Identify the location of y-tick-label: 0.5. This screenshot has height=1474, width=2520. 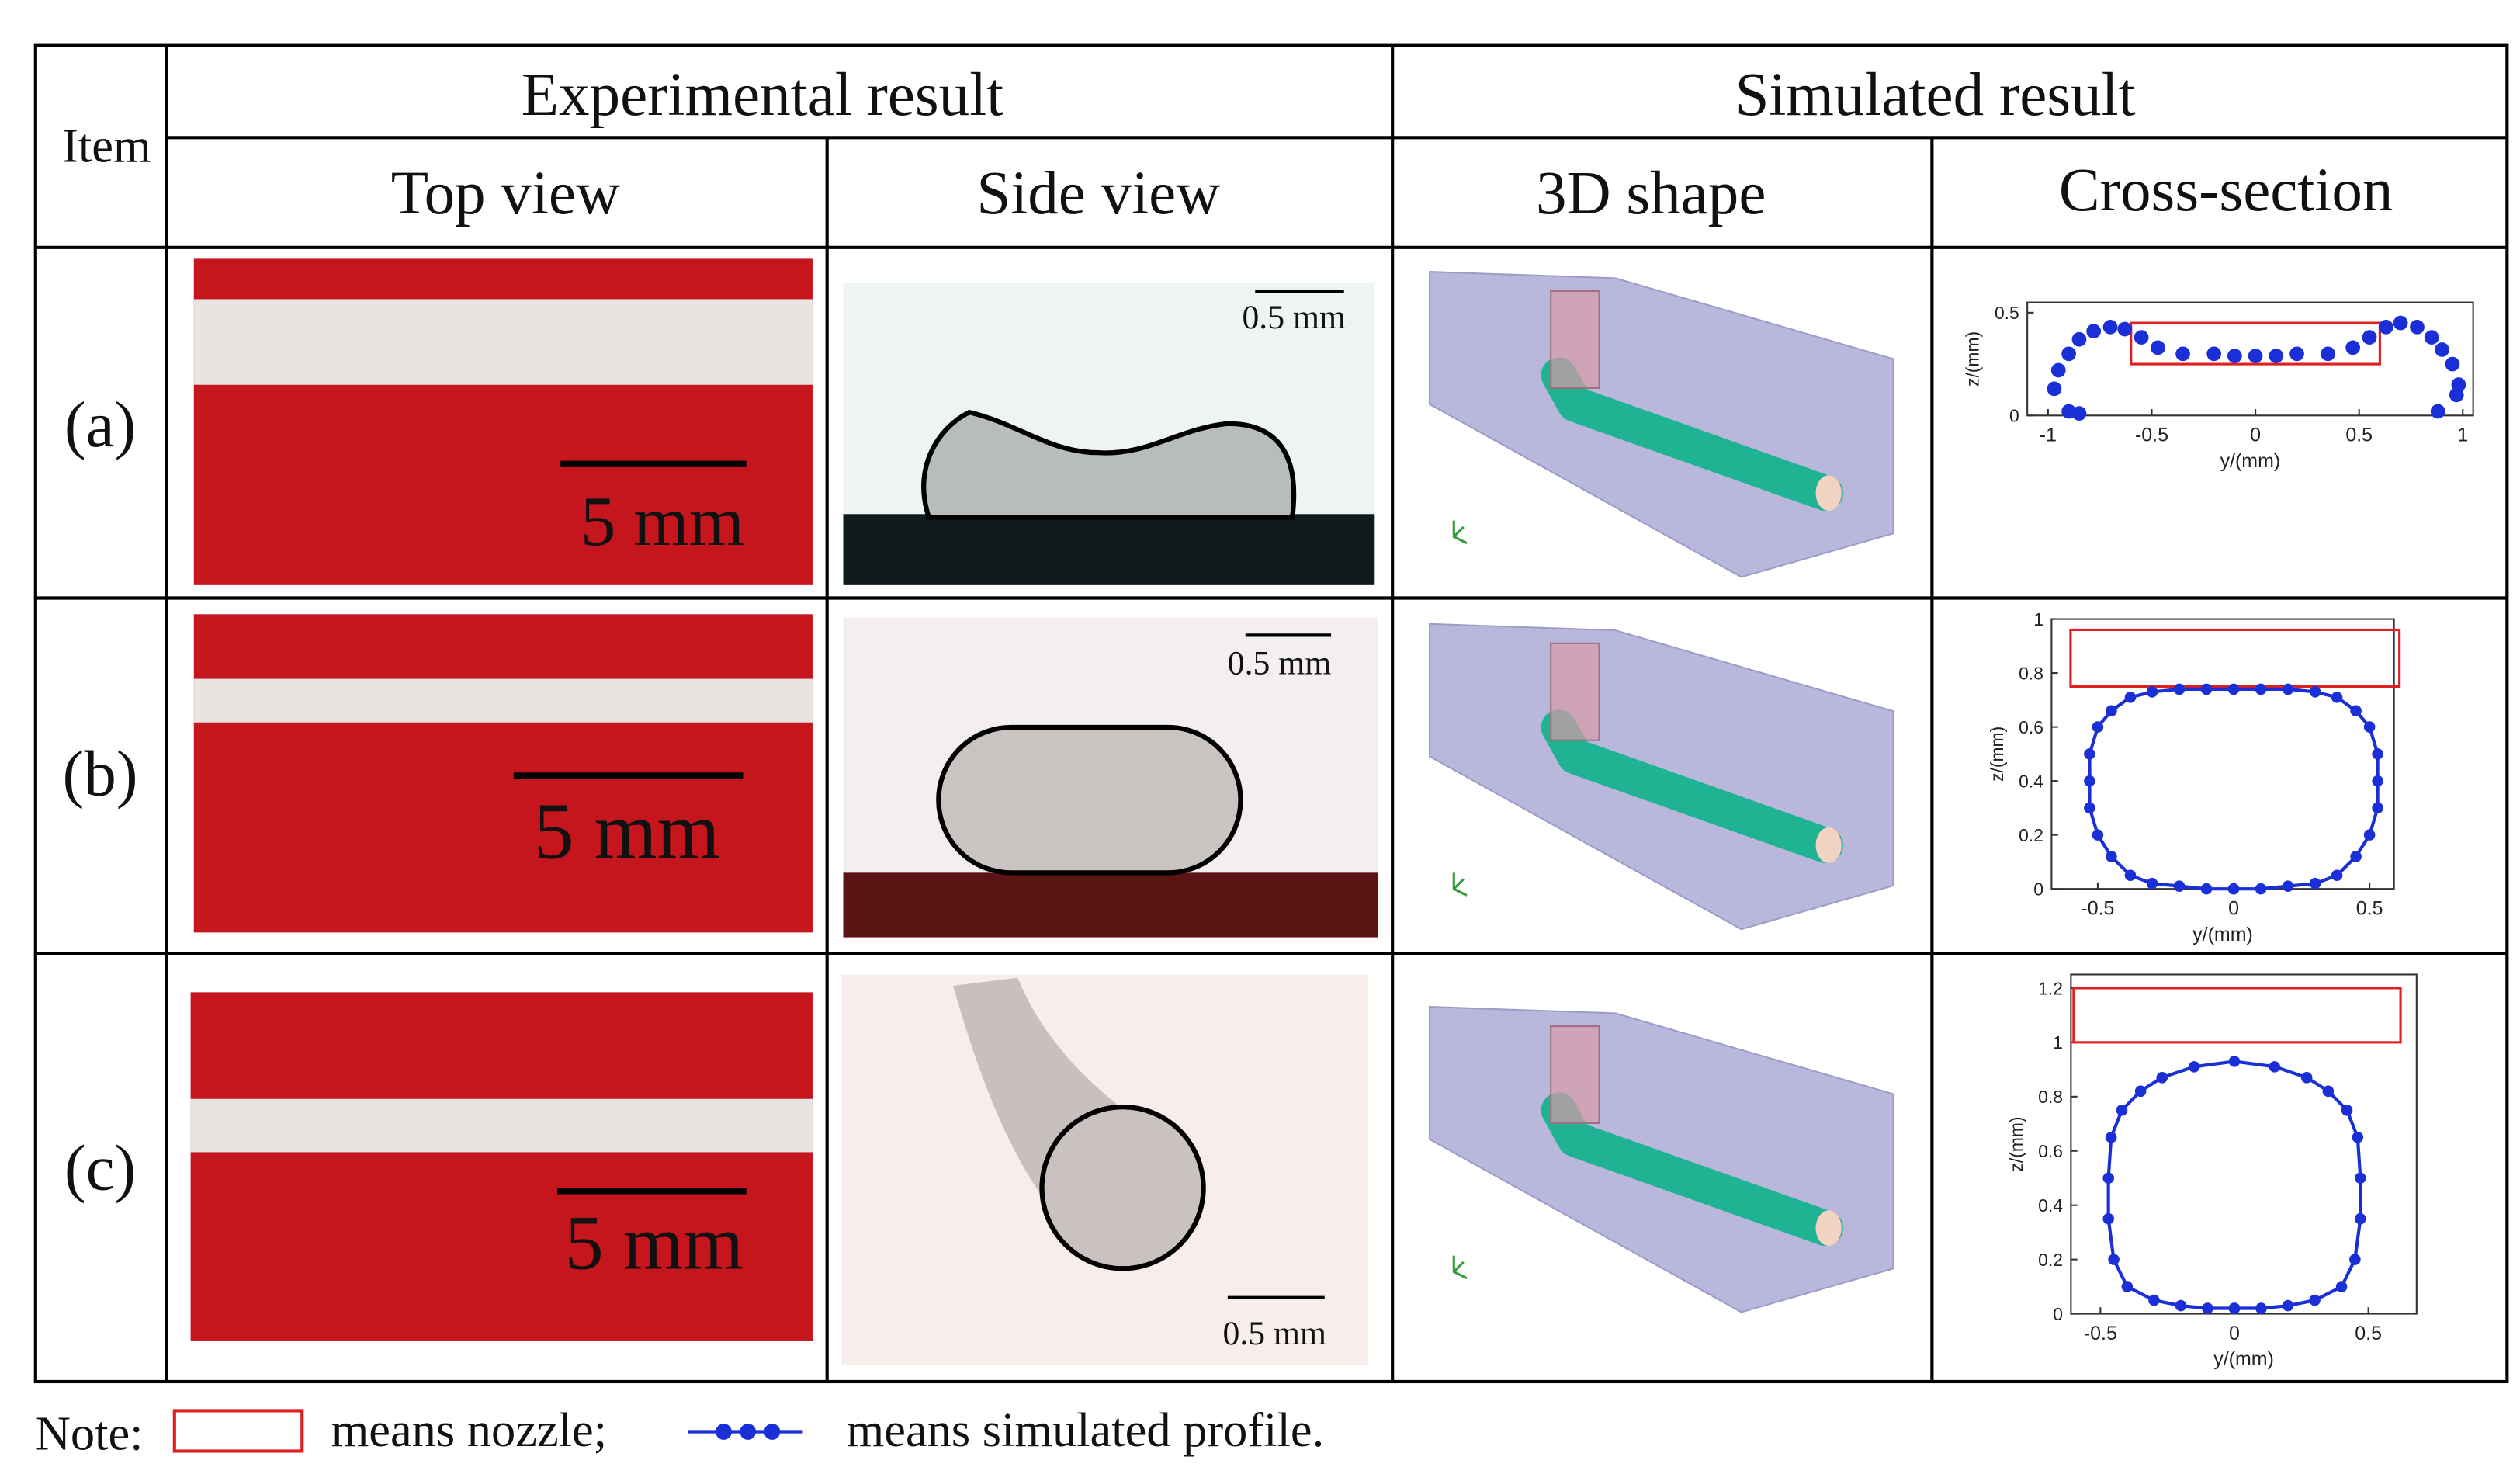
(2007, 313).